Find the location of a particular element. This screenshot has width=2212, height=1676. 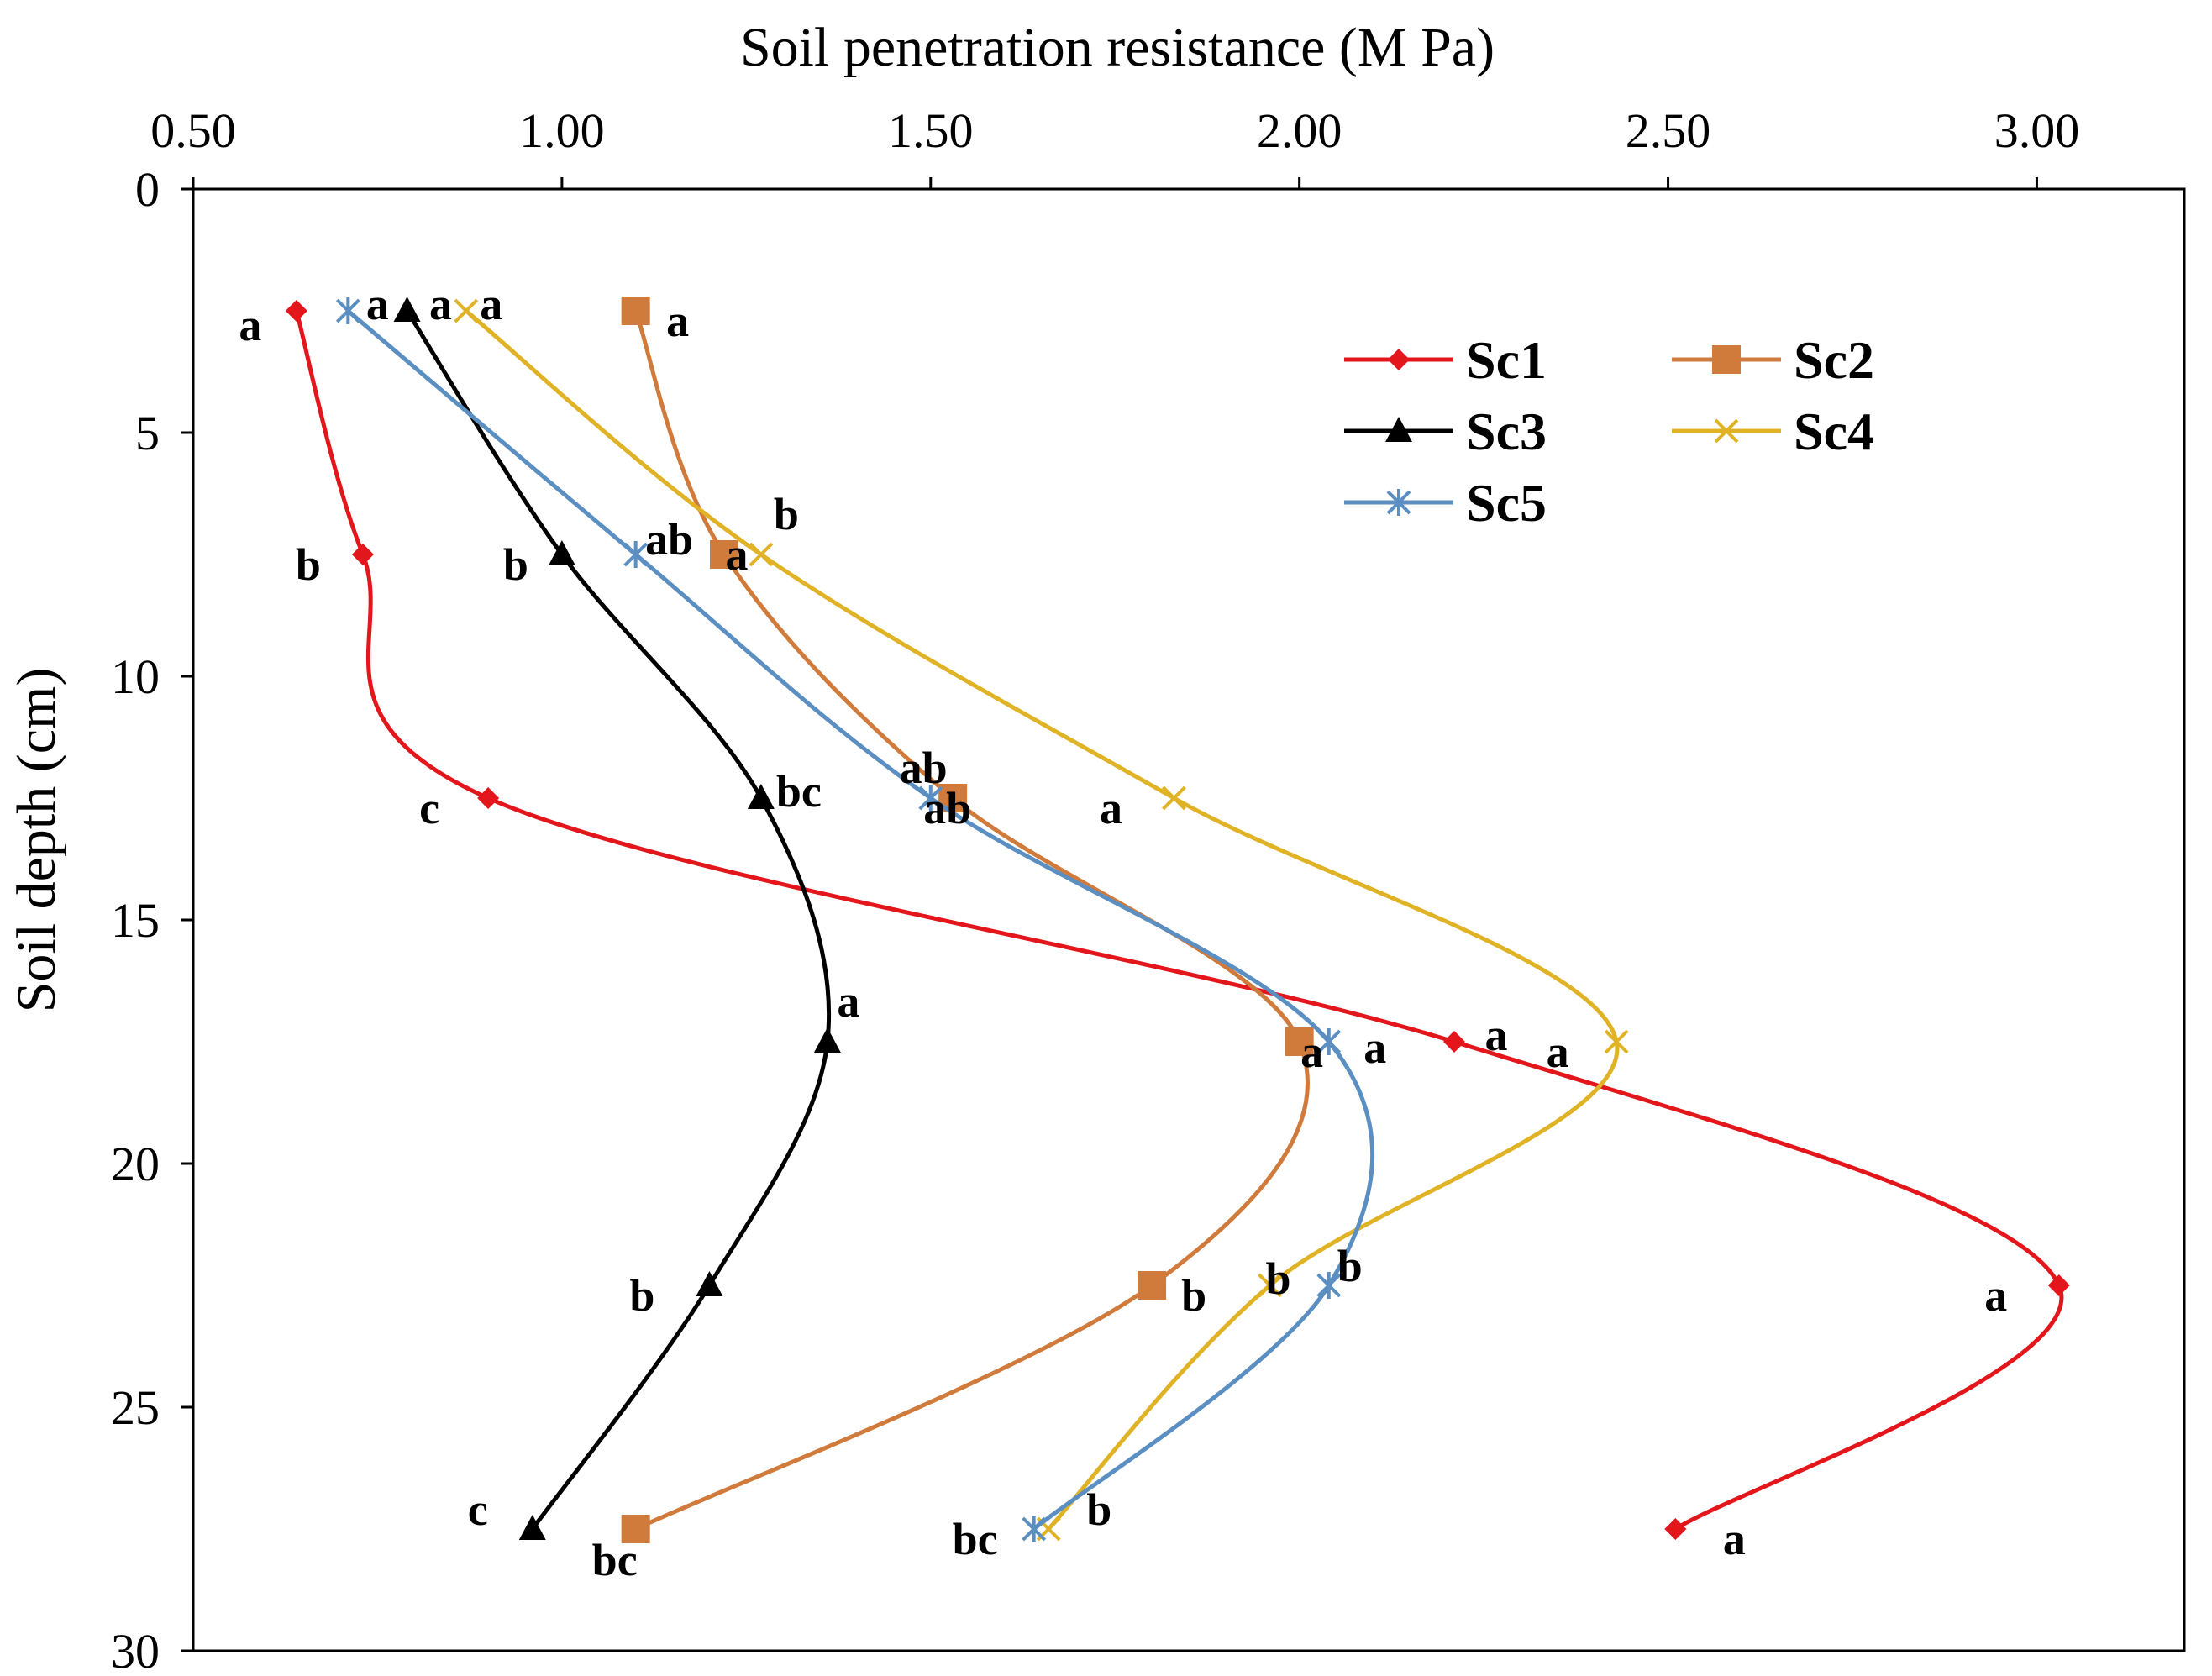

legend-label: Sc3 is located at coordinates (1506, 432).